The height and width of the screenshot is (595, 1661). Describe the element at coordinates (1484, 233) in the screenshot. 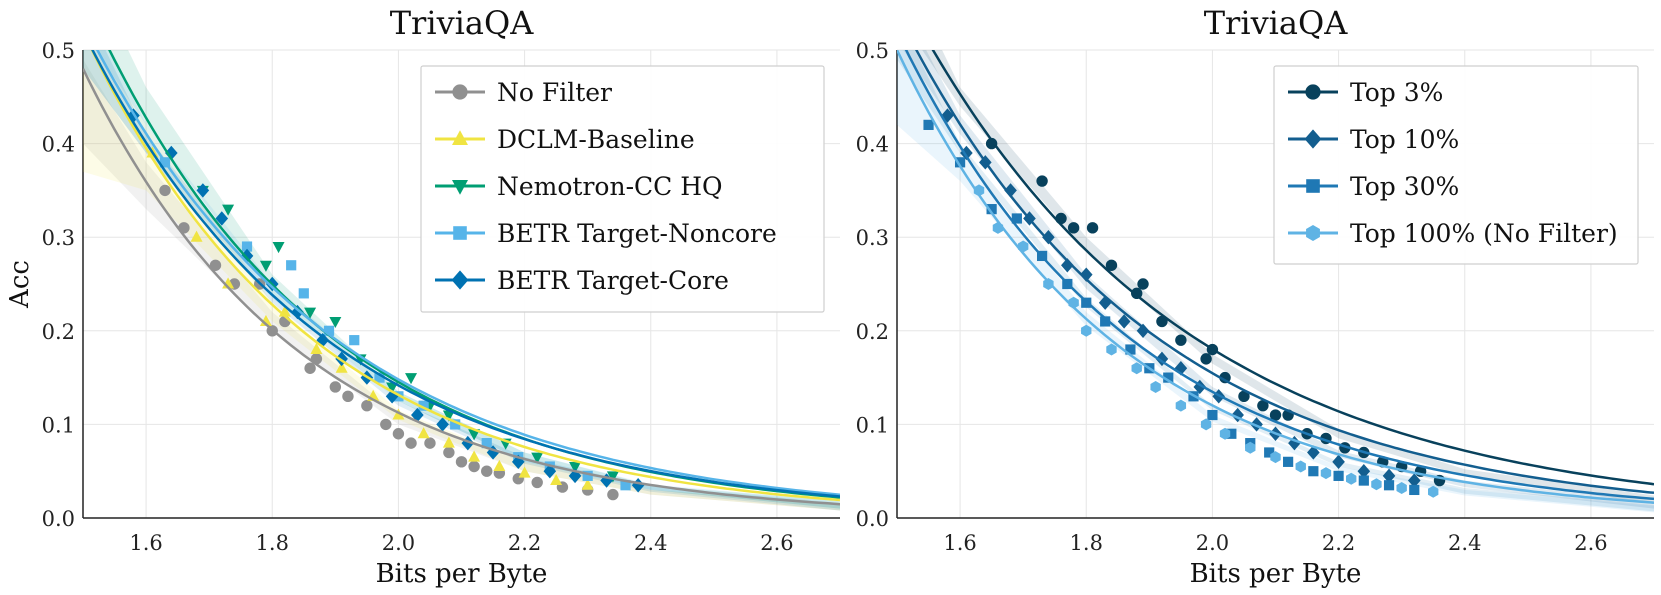

I see `legend-label: Top 100% (No Filter)` at that location.